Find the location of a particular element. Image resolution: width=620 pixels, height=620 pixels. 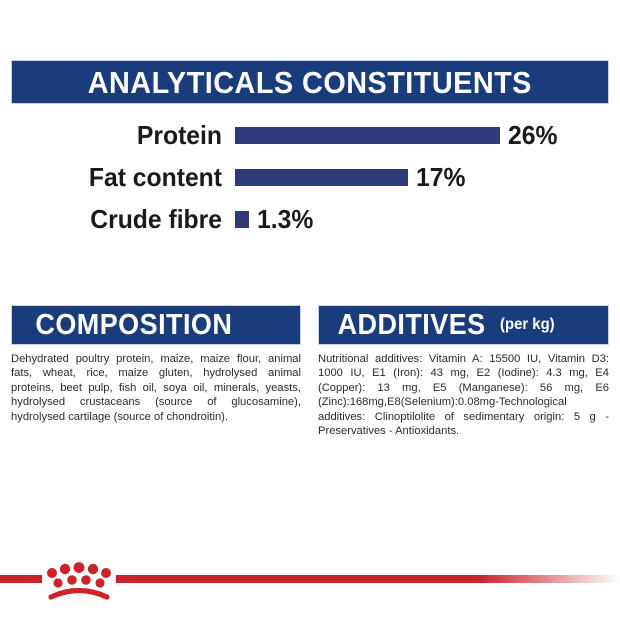

analyticals-constituents-title: ANALYTICALS CONSTITUENTS is located at coordinates (310, 82).